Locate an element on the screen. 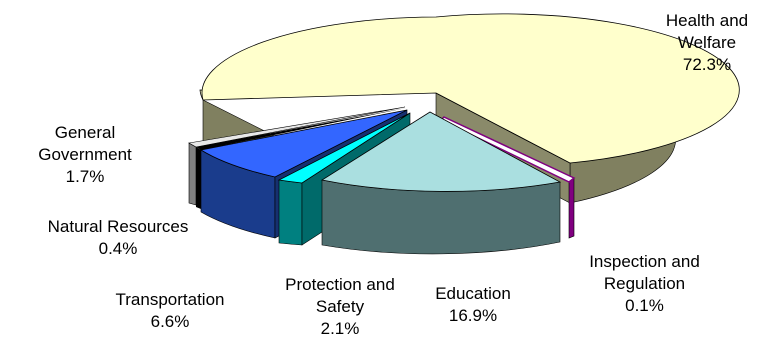 The width and height of the screenshot is (775, 349). slice-side-inspection-and-regulation is located at coordinates (571, 208).